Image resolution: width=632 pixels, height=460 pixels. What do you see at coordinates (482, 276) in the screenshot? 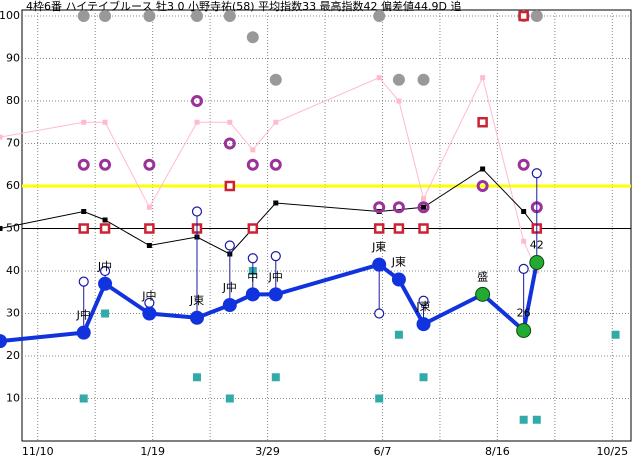
I see `point-label: 盛` at bounding box center [482, 276].